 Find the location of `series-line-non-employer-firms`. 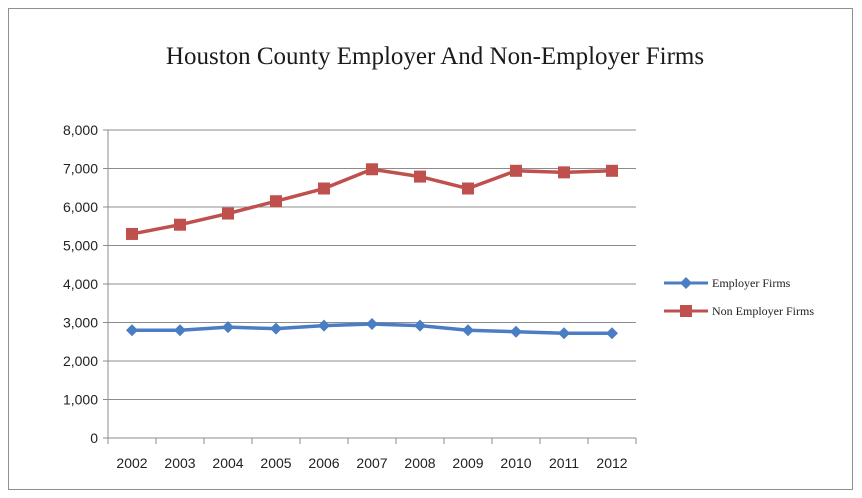

series-line-non-employer-firms is located at coordinates (372, 201).